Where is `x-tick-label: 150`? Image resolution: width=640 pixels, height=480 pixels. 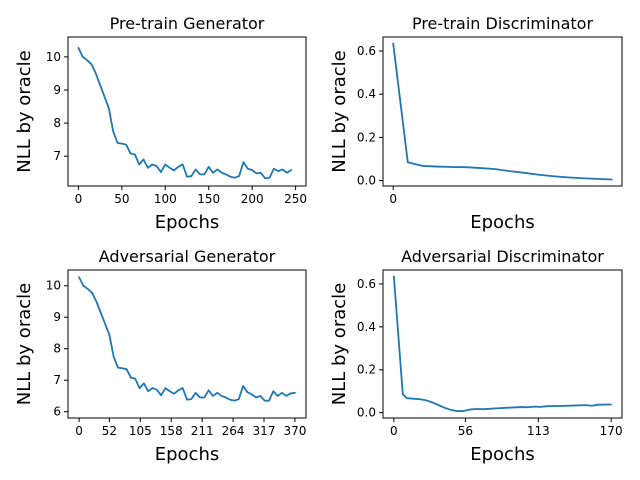
x-tick-label: 150 is located at coordinates (208, 199).